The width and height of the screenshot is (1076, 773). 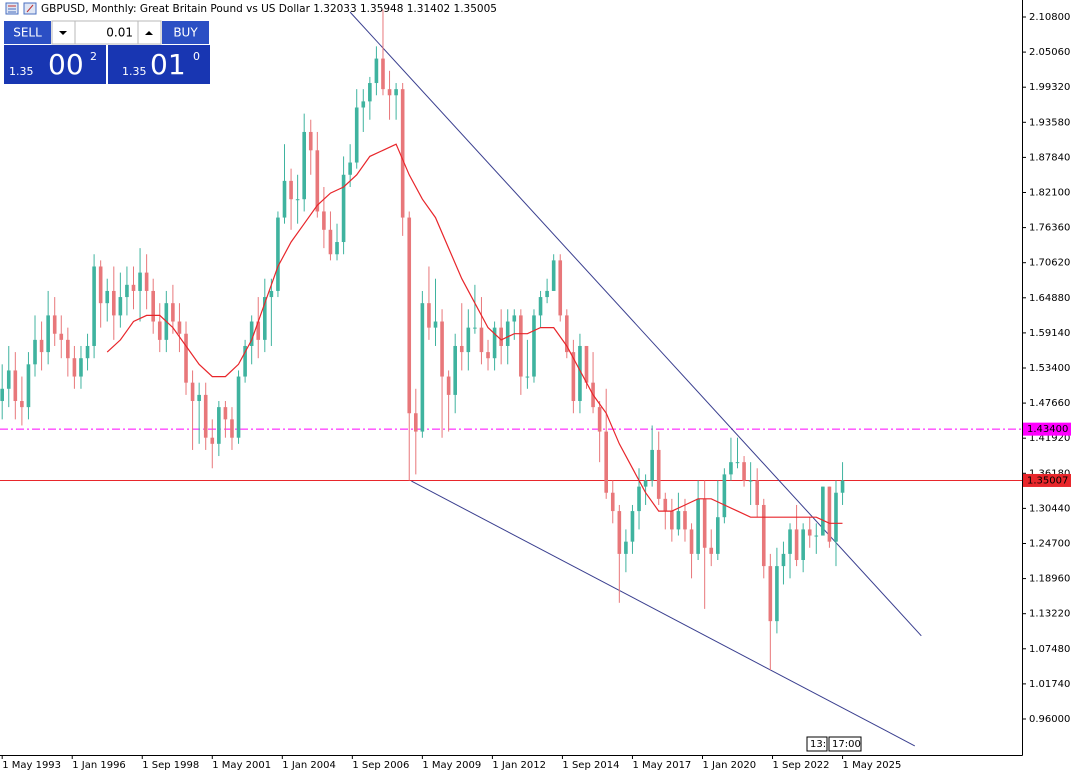 I want to click on y-tick-label: 1.53400, so click(x=1049, y=368).